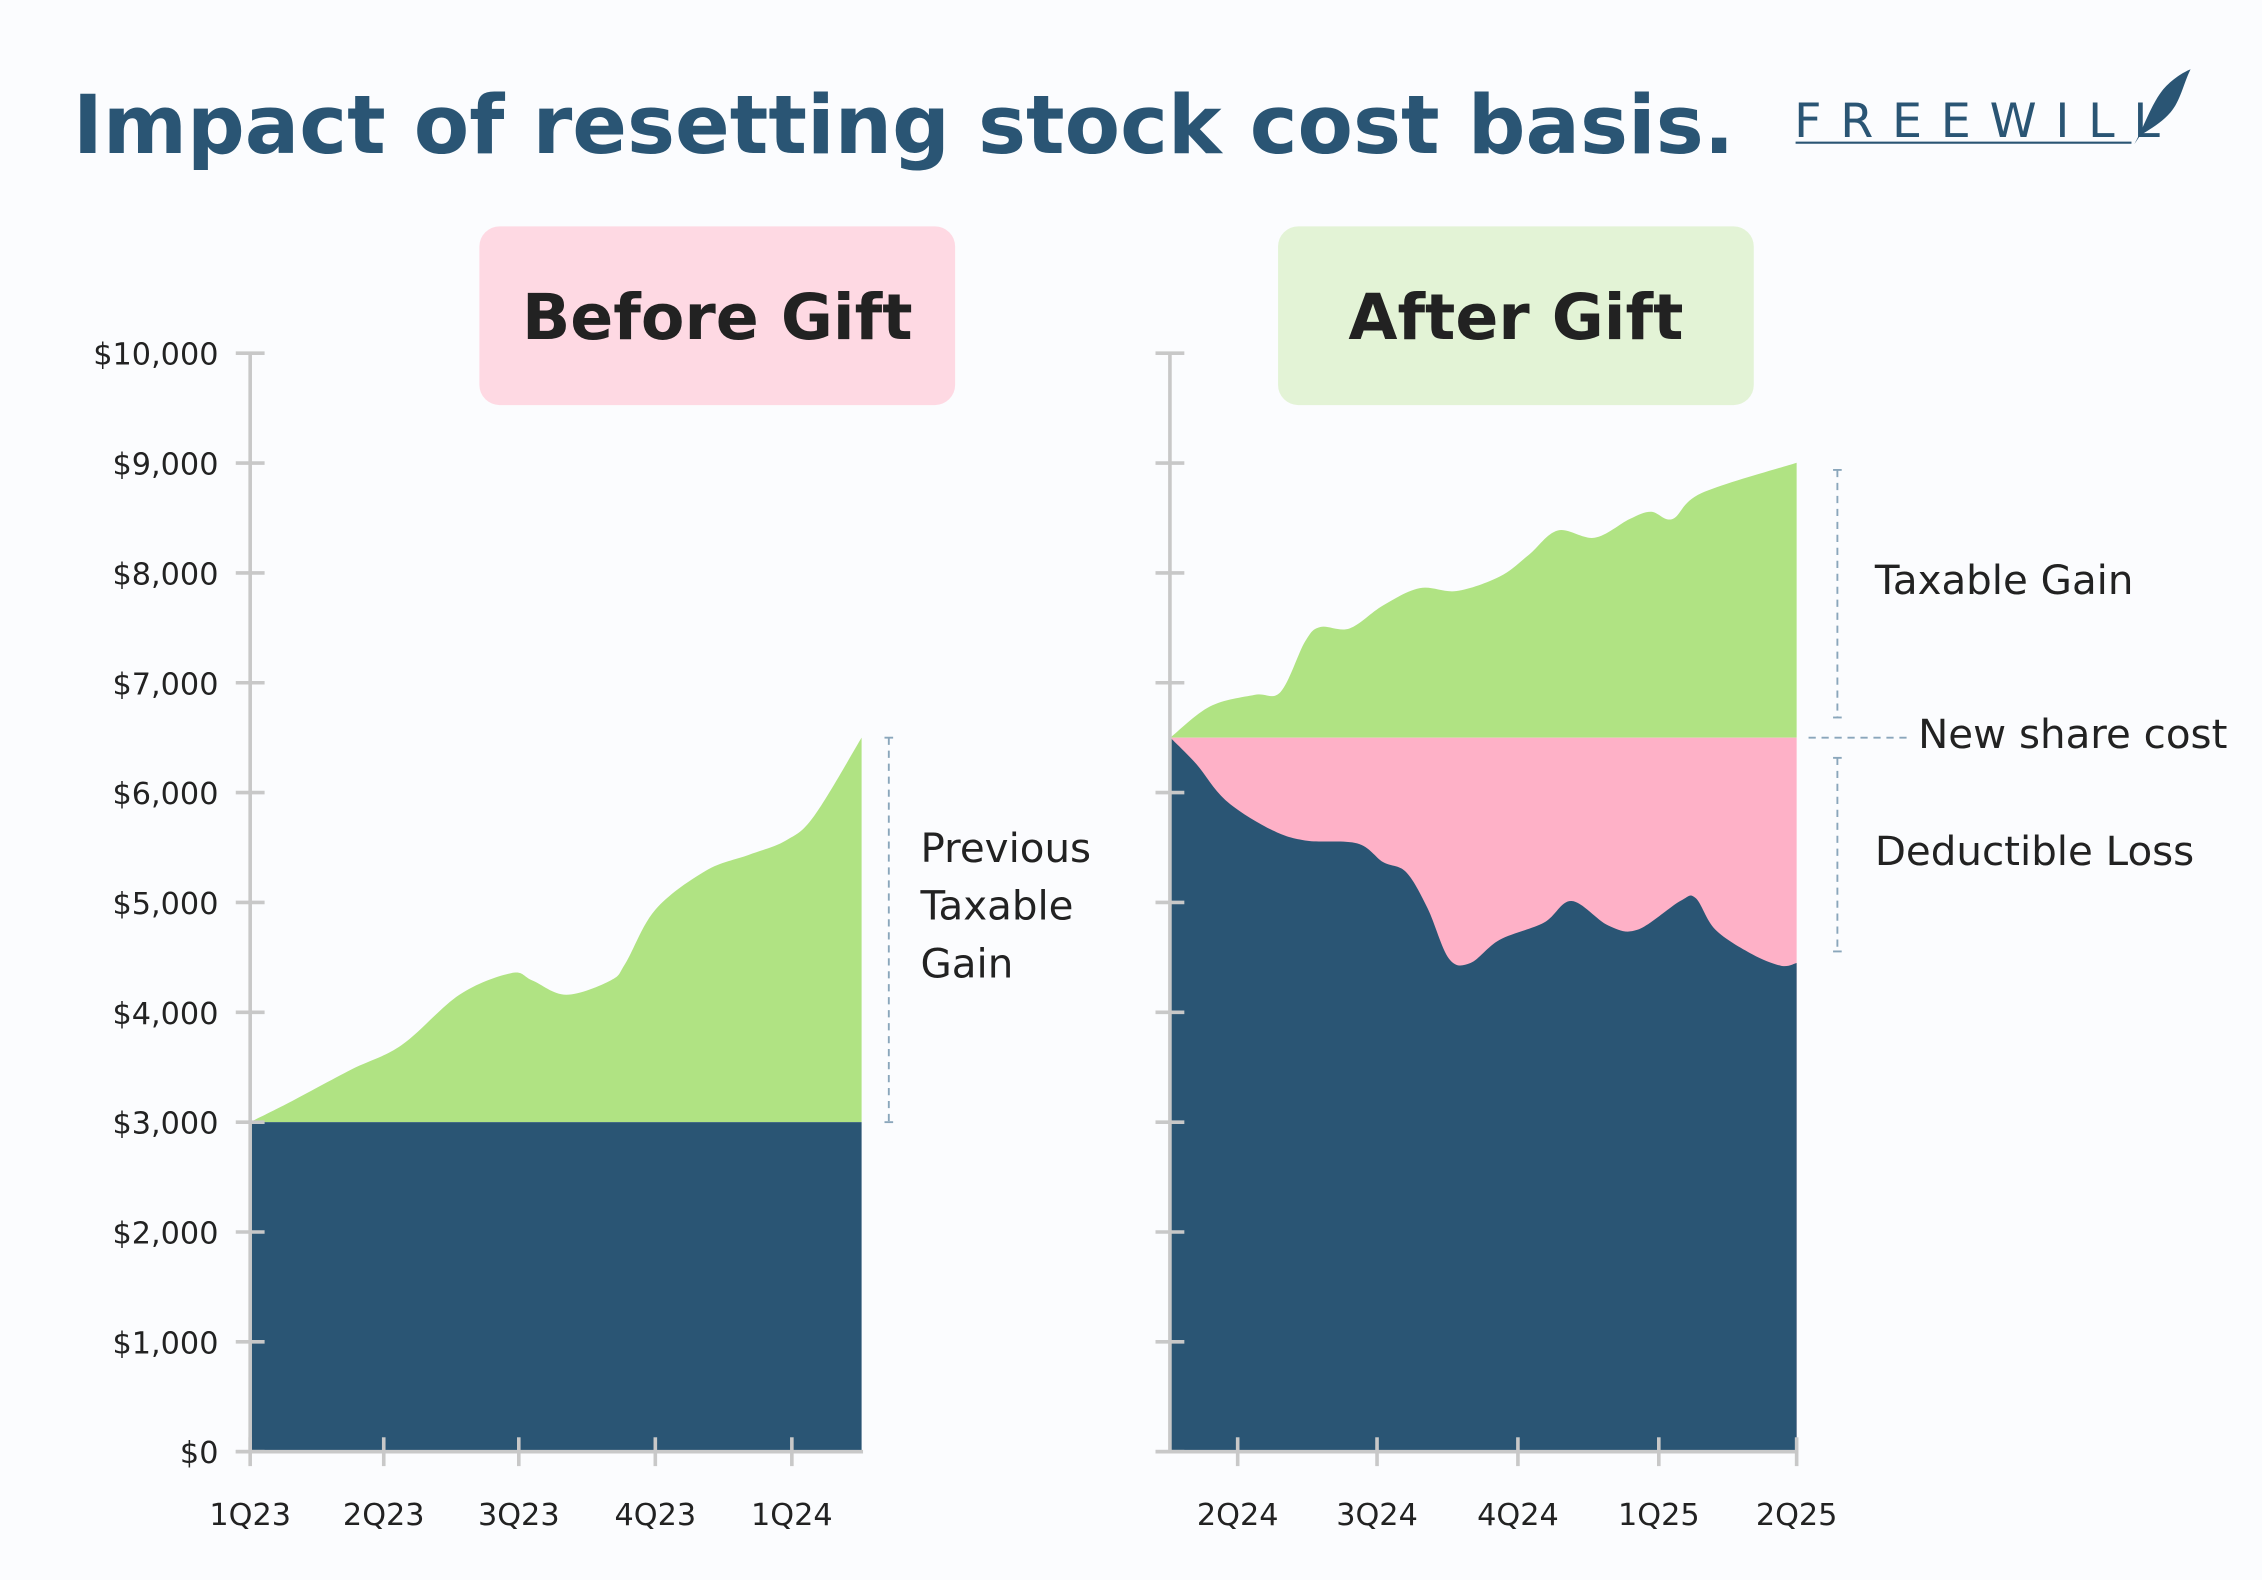 The image size is (2262, 1580). Describe the element at coordinates (250, 1515) in the screenshot. I see `x-tick-label-1Q23: 1Q23` at that location.